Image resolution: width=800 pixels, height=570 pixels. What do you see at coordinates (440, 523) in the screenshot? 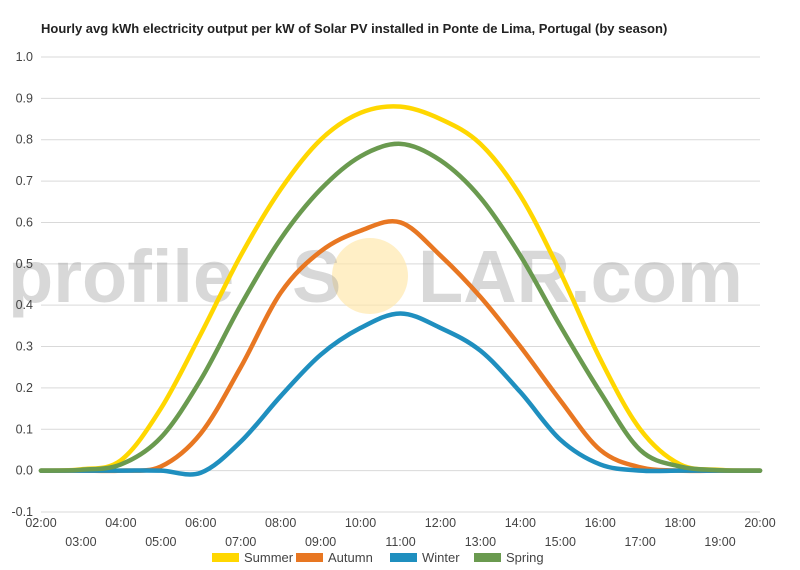
I see `x-tick-label: 12:00` at bounding box center [440, 523].